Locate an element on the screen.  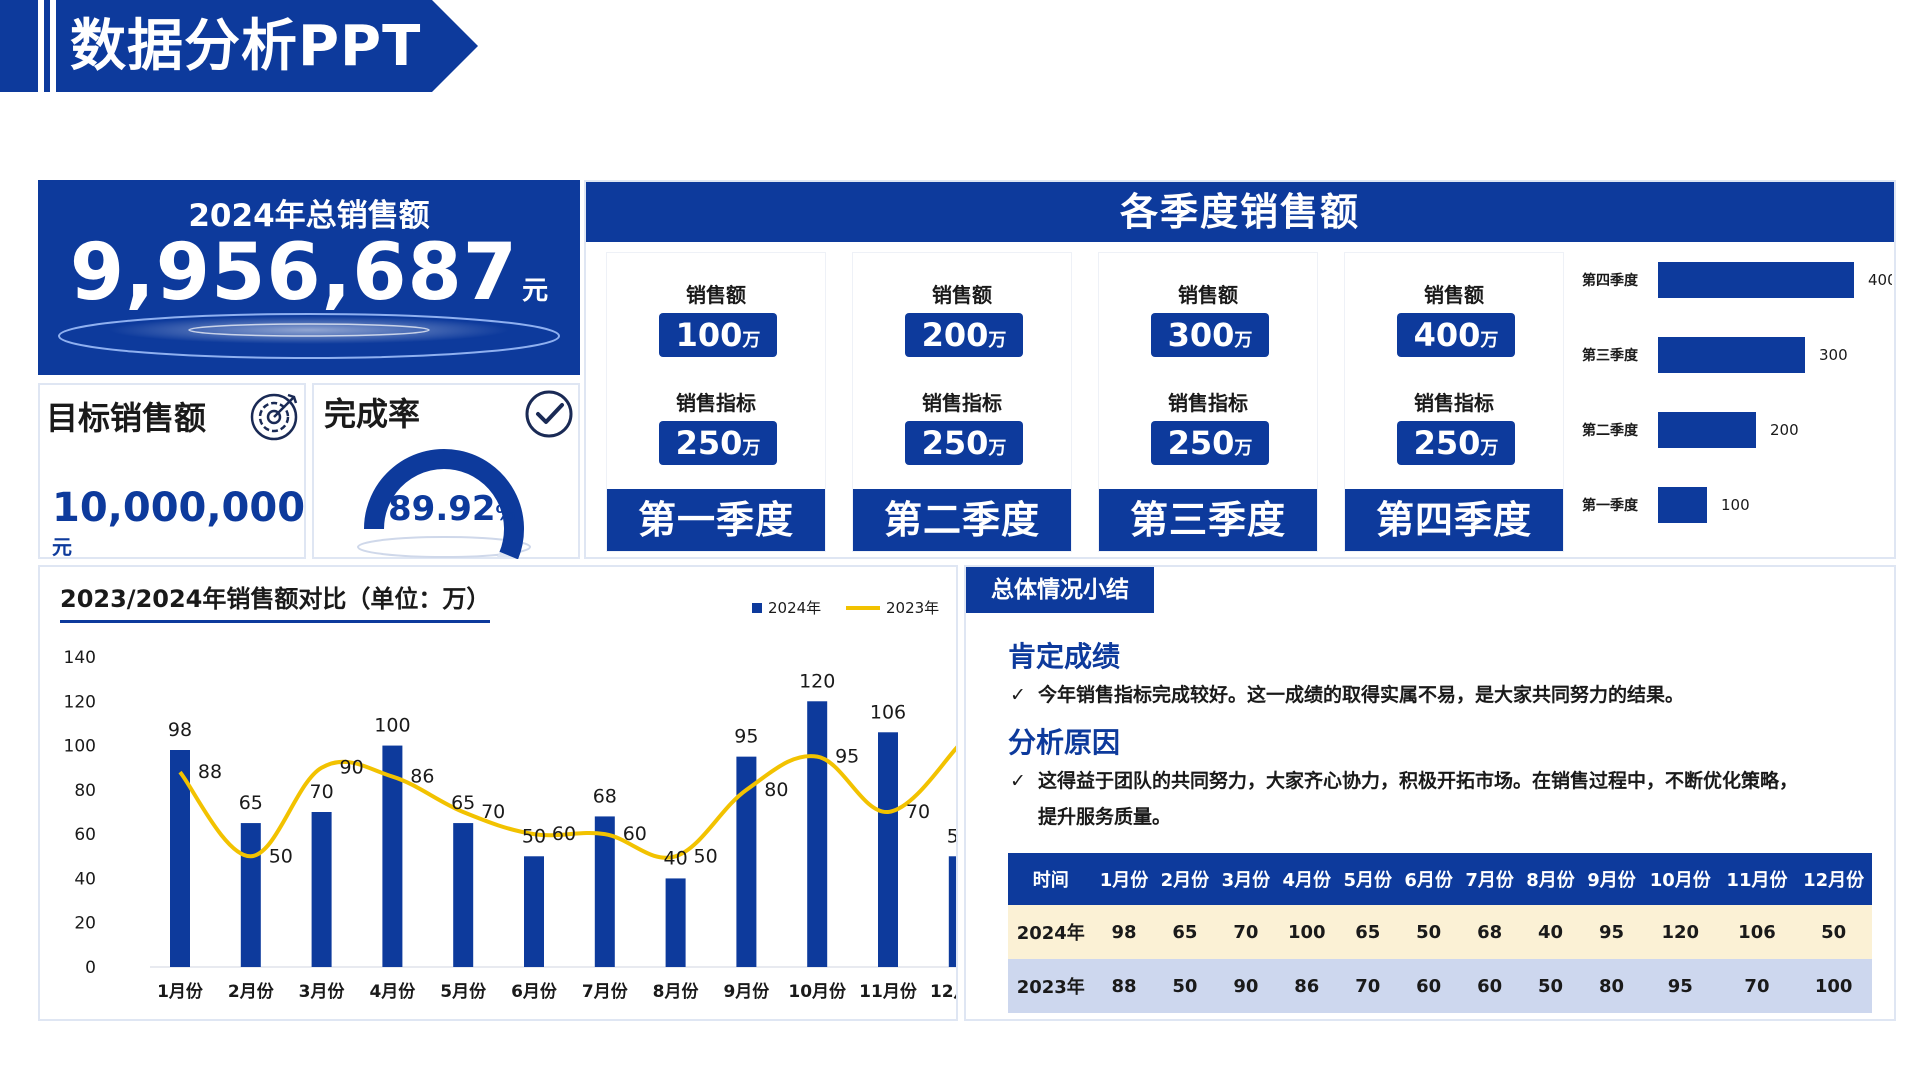
completion-rate-unit: % is located at coordinates (505, 513).